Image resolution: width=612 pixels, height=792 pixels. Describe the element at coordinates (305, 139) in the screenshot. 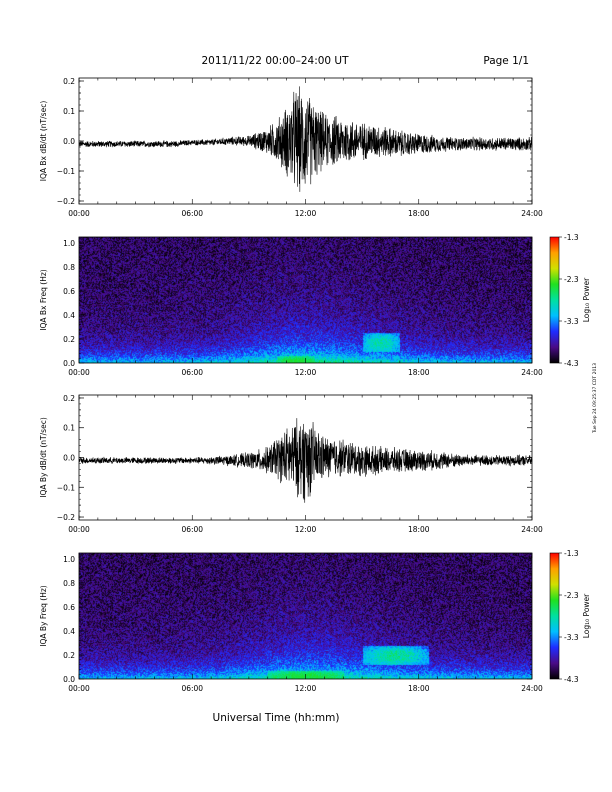

I see `bx-dbdt-trace` at that location.